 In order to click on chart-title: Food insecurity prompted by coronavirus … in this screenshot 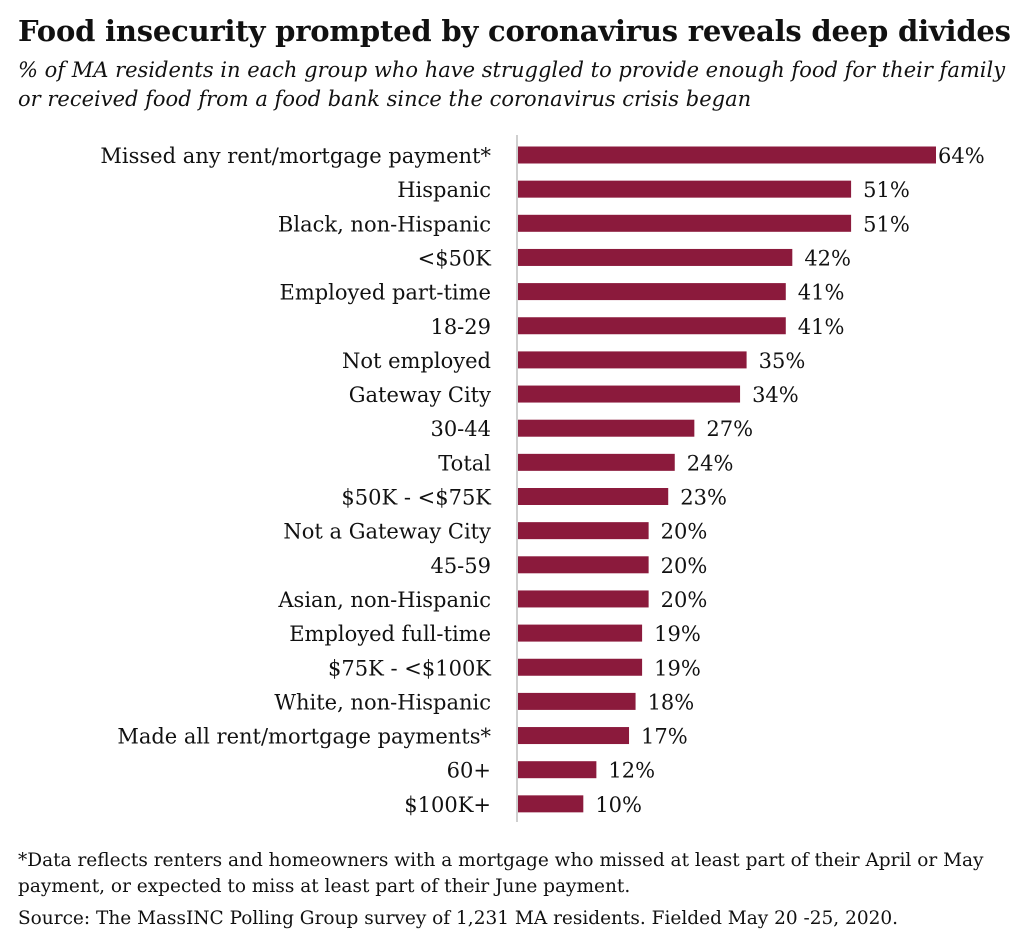, I will do `click(514, 31)`.